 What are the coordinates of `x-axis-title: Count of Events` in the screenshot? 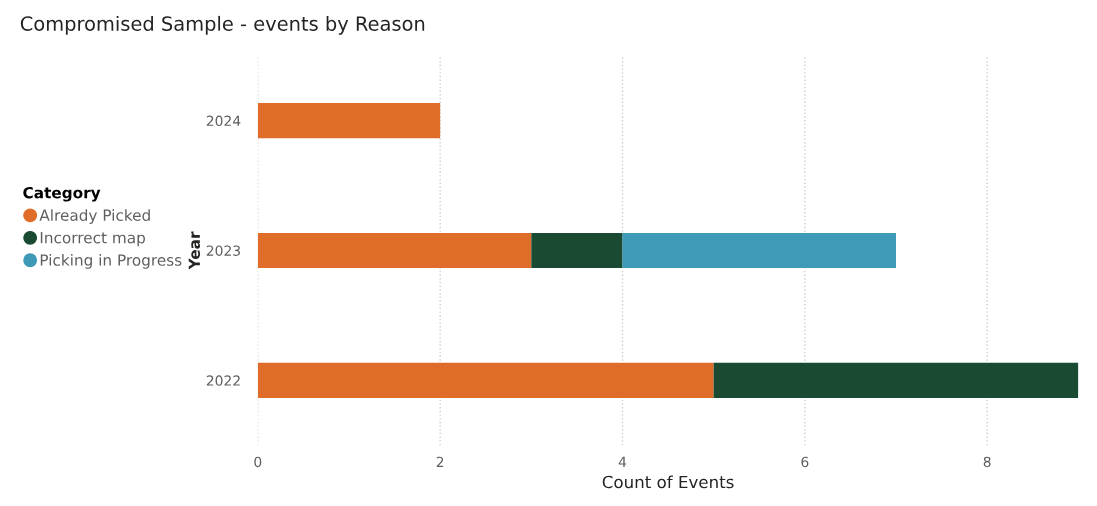 It's located at (668, 482).